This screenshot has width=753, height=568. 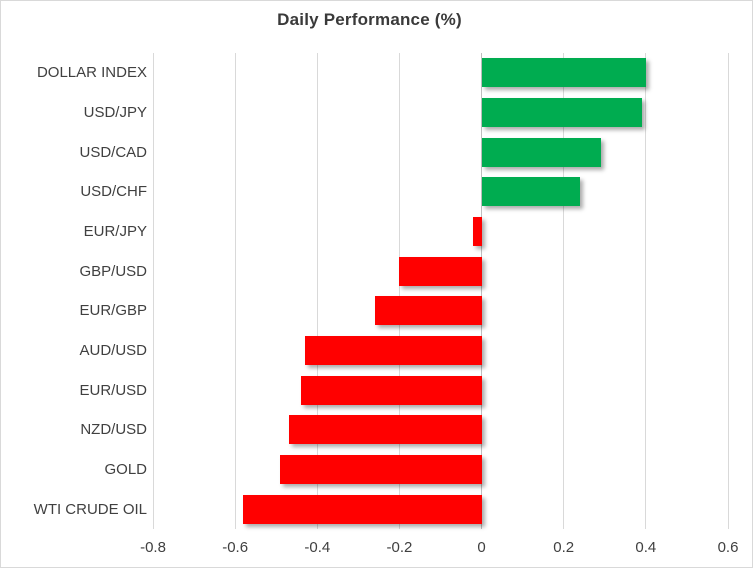 I want to click on x-tick-label: 0.6, so click(x=728, y=547).